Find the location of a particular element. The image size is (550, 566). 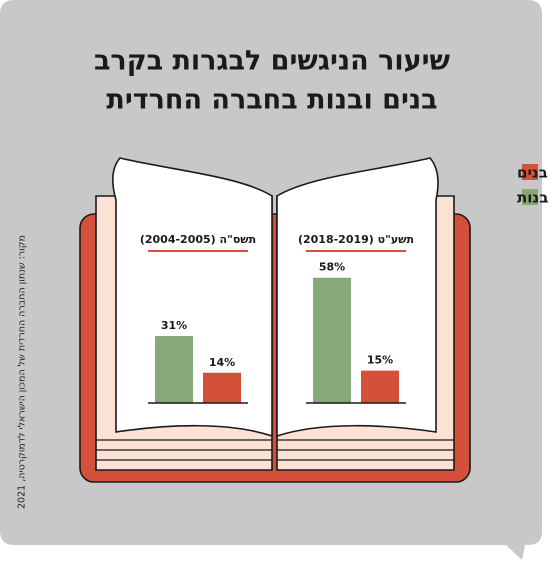

panel-title: תשע"ט (2018-2019) is located at coordinates (356, 239).